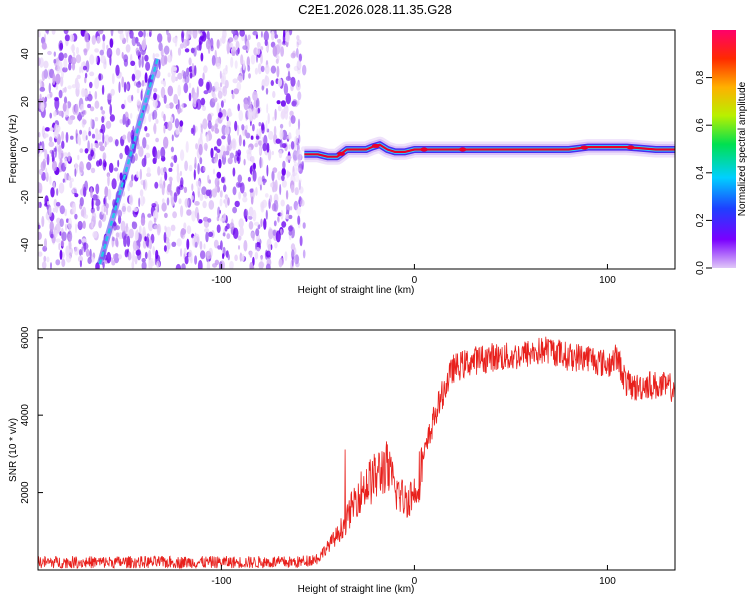  What do you see at coordinates (415, 280) in the screenshot?
I see `spectrogram-xtick-label: 0` at bounding box center [415, 280].